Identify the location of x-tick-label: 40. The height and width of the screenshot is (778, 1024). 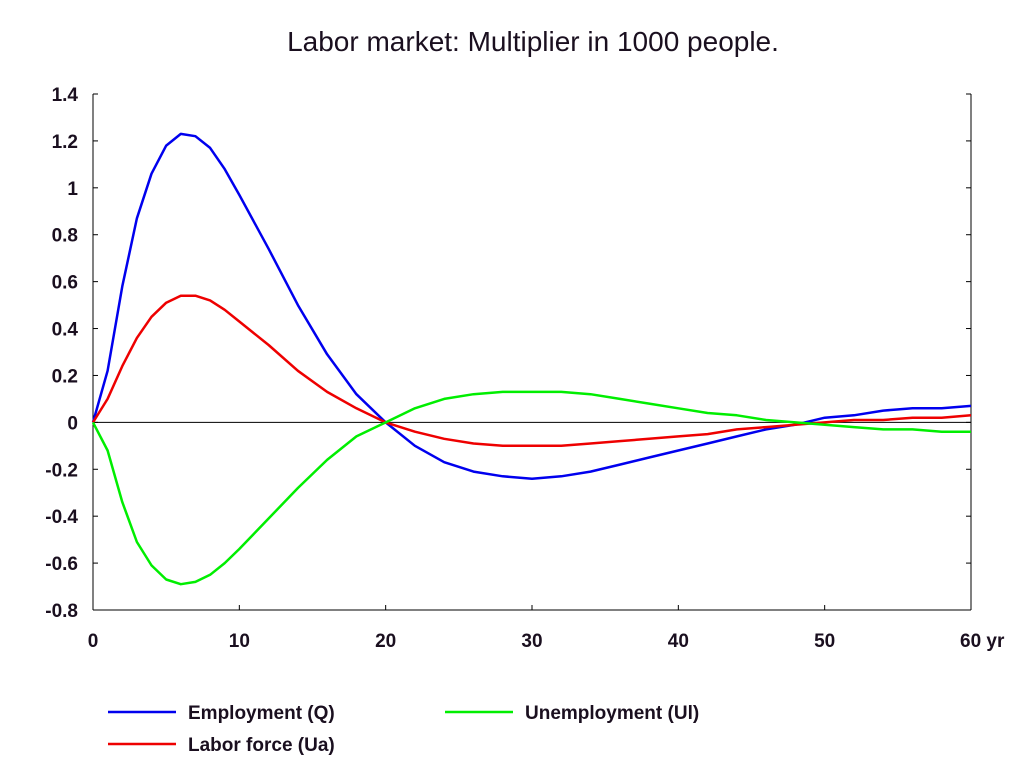
(678, 641).